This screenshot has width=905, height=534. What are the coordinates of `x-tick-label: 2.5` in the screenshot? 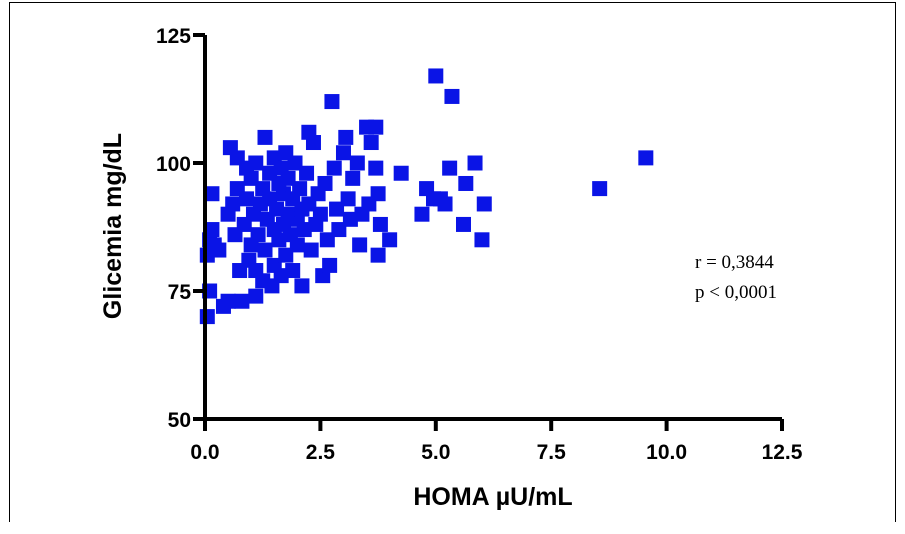 It's located at (321, 452).